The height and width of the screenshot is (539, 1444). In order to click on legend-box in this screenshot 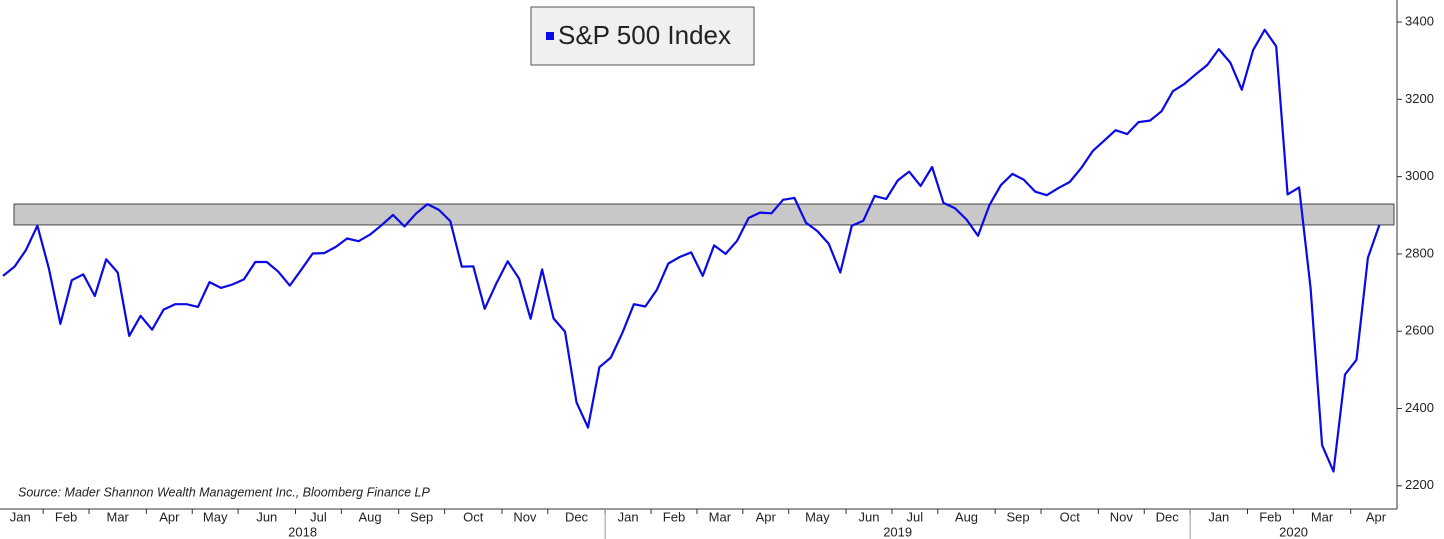, I will do `click(642, 36)`.